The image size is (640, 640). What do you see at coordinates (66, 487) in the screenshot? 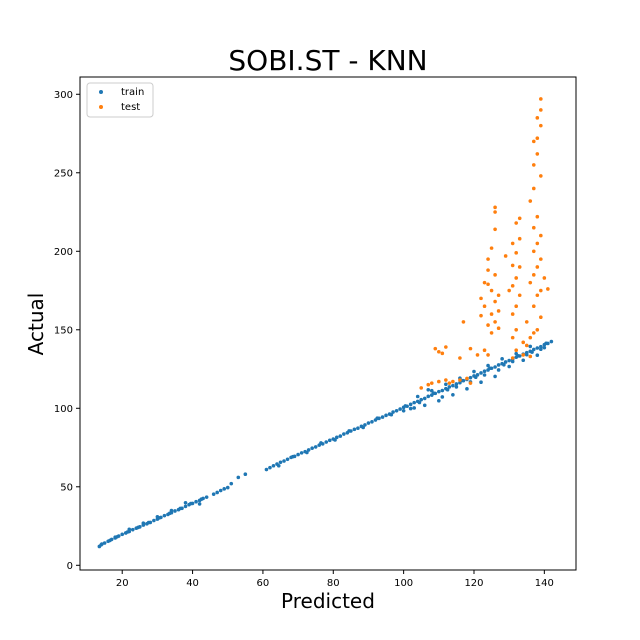
I see `y-tick-label: 50` at bounding box center [66, 487].